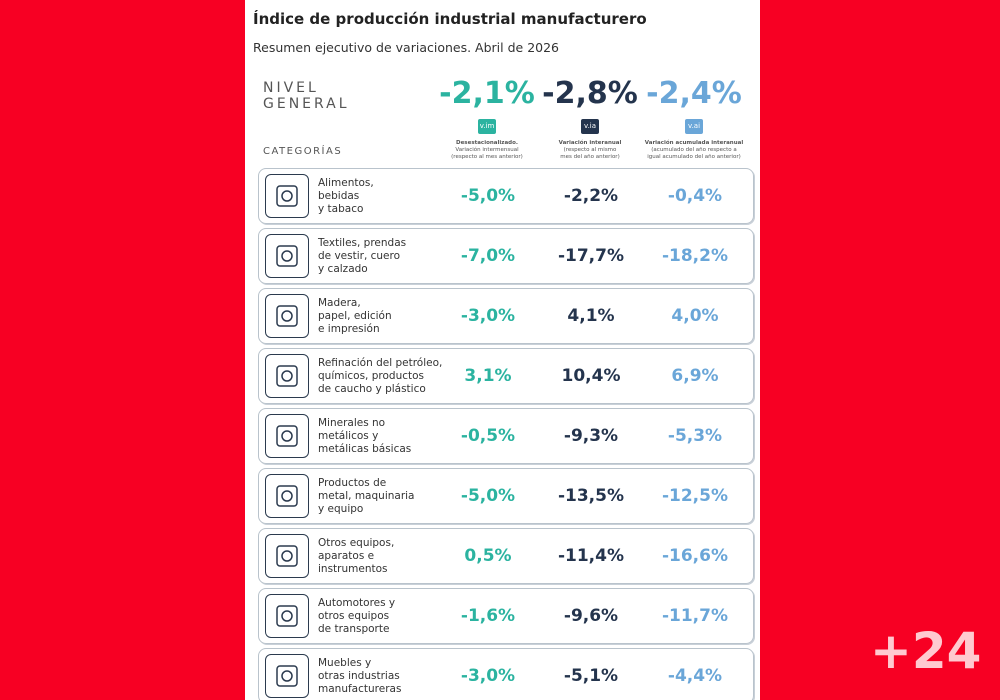 This screenshot has width=1000, height=700. I want to click on logo: +24, so click(926, 651).